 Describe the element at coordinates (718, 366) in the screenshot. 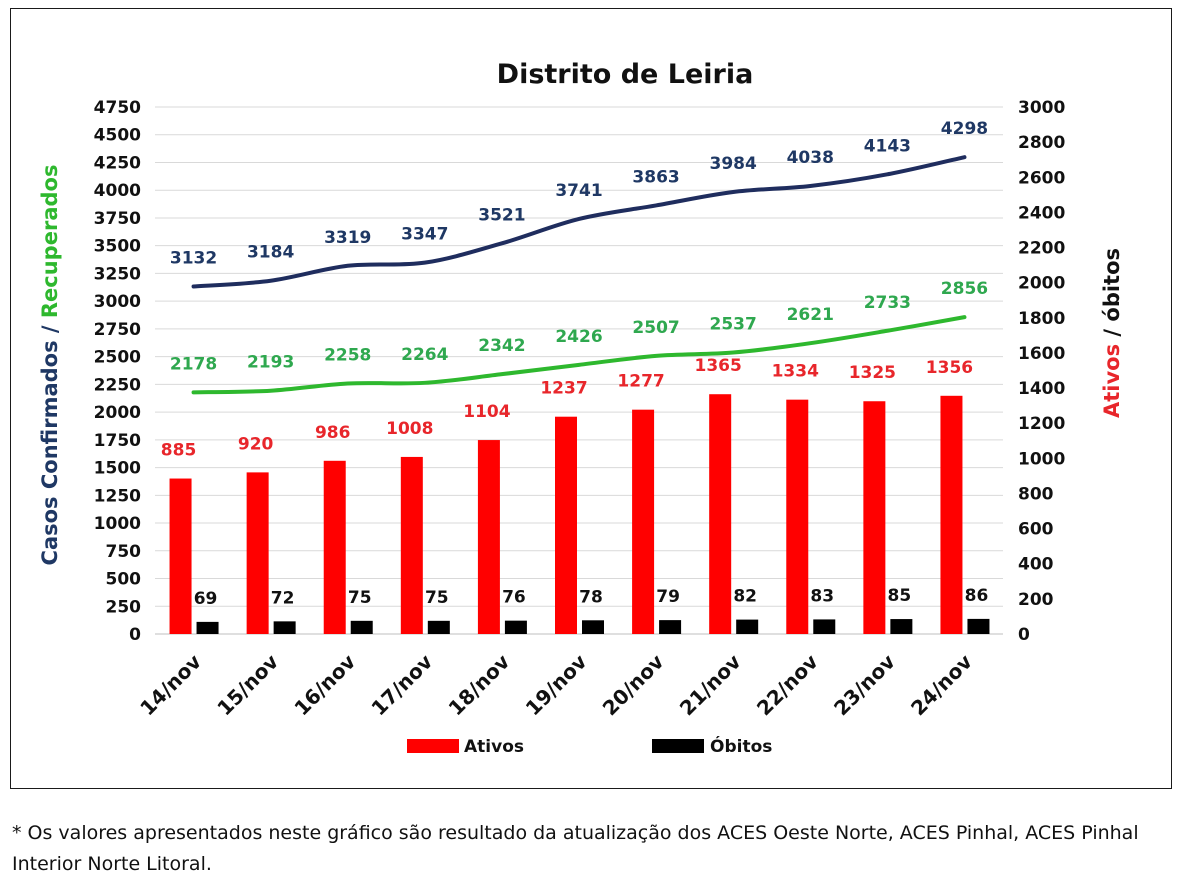

I see `data-label-ativos: 1365` at that location.